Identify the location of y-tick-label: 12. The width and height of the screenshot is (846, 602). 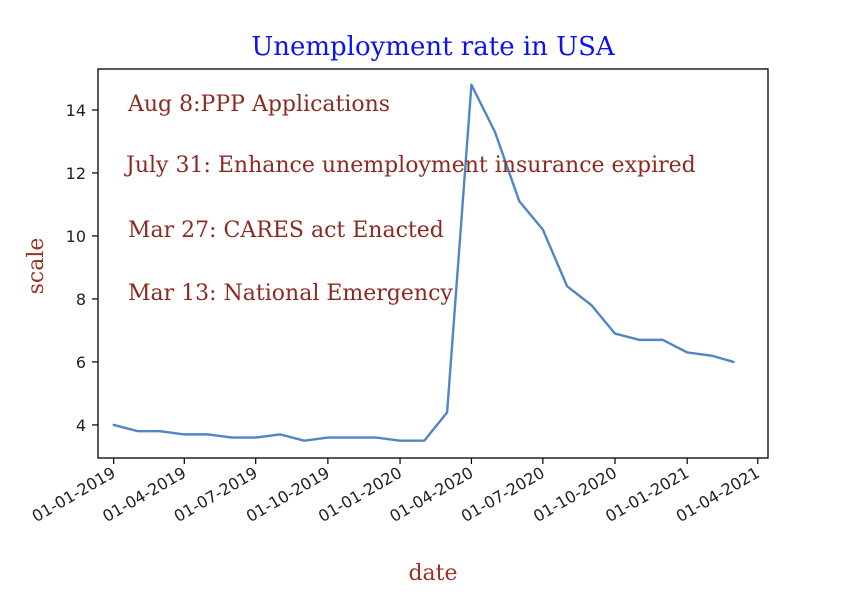
(76, 173).